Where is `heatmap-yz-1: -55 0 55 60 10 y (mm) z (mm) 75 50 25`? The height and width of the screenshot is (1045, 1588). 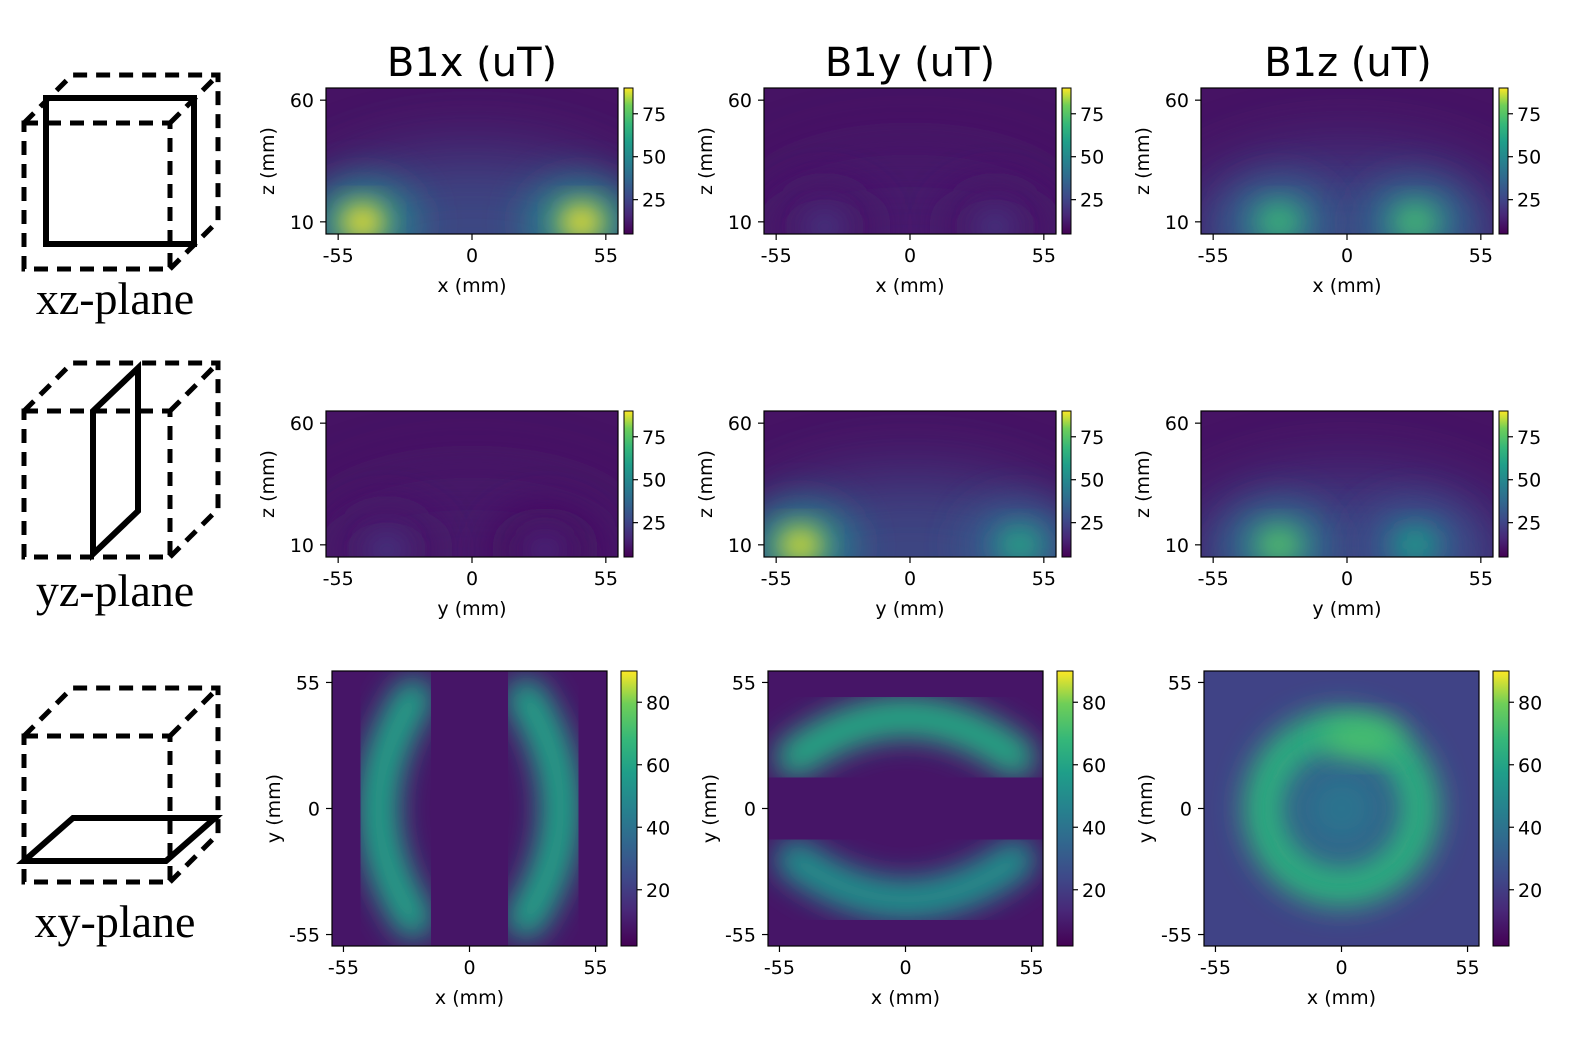 heatmap-yz-1: -55 0 55 60 10 y (mm) z (mm) 75 50 25 is located at coordinates (899, 515).